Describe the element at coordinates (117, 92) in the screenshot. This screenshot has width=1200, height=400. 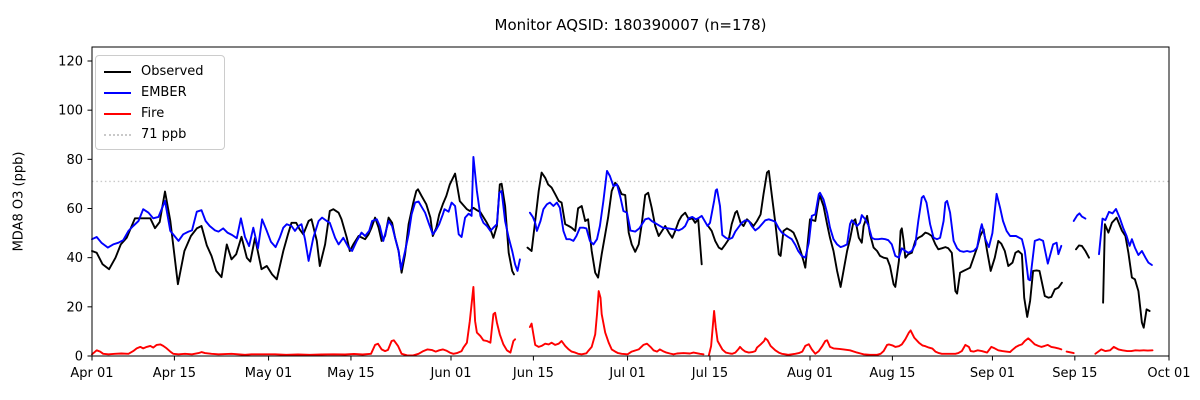
I see `legend-swatch-ember` at that location.